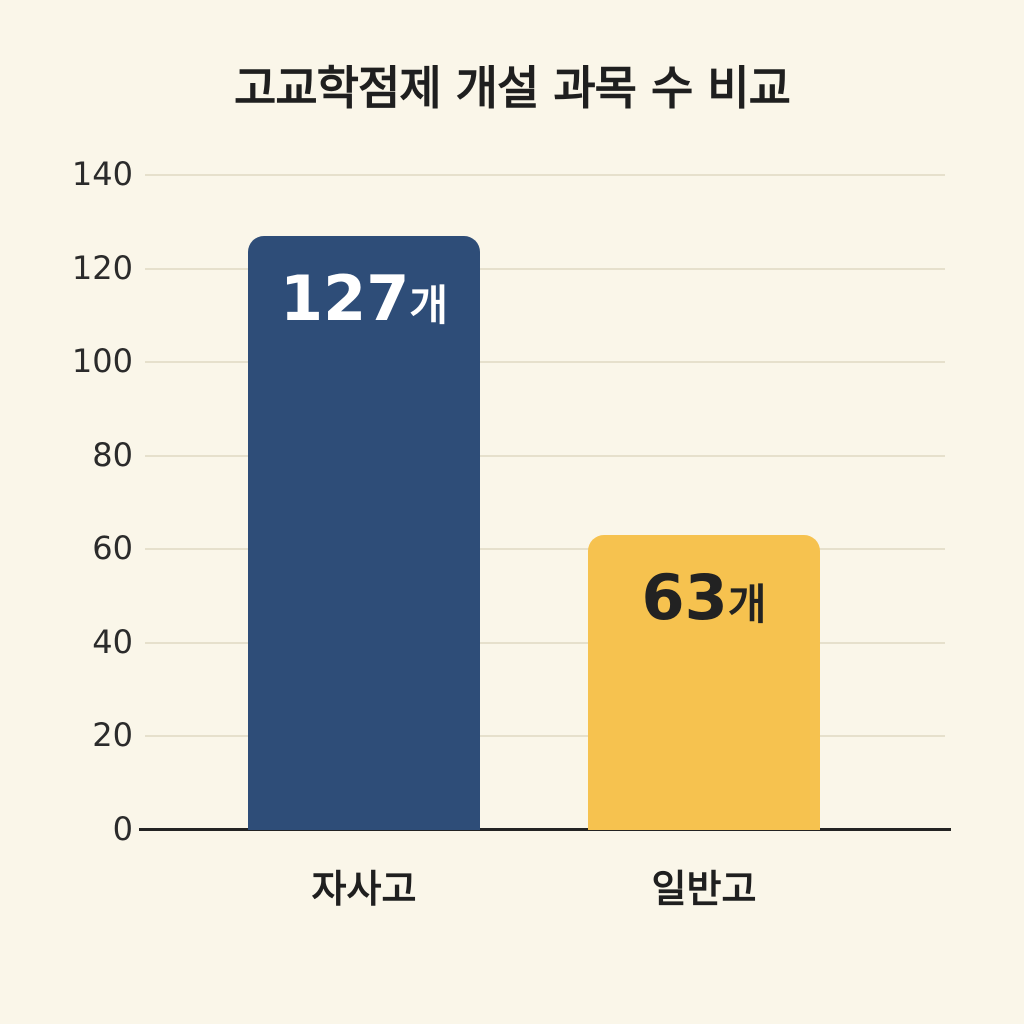 The width and height of the screenshot is (1024, 1024). I want to click on bar-value-number: 127, so click(344, 298).